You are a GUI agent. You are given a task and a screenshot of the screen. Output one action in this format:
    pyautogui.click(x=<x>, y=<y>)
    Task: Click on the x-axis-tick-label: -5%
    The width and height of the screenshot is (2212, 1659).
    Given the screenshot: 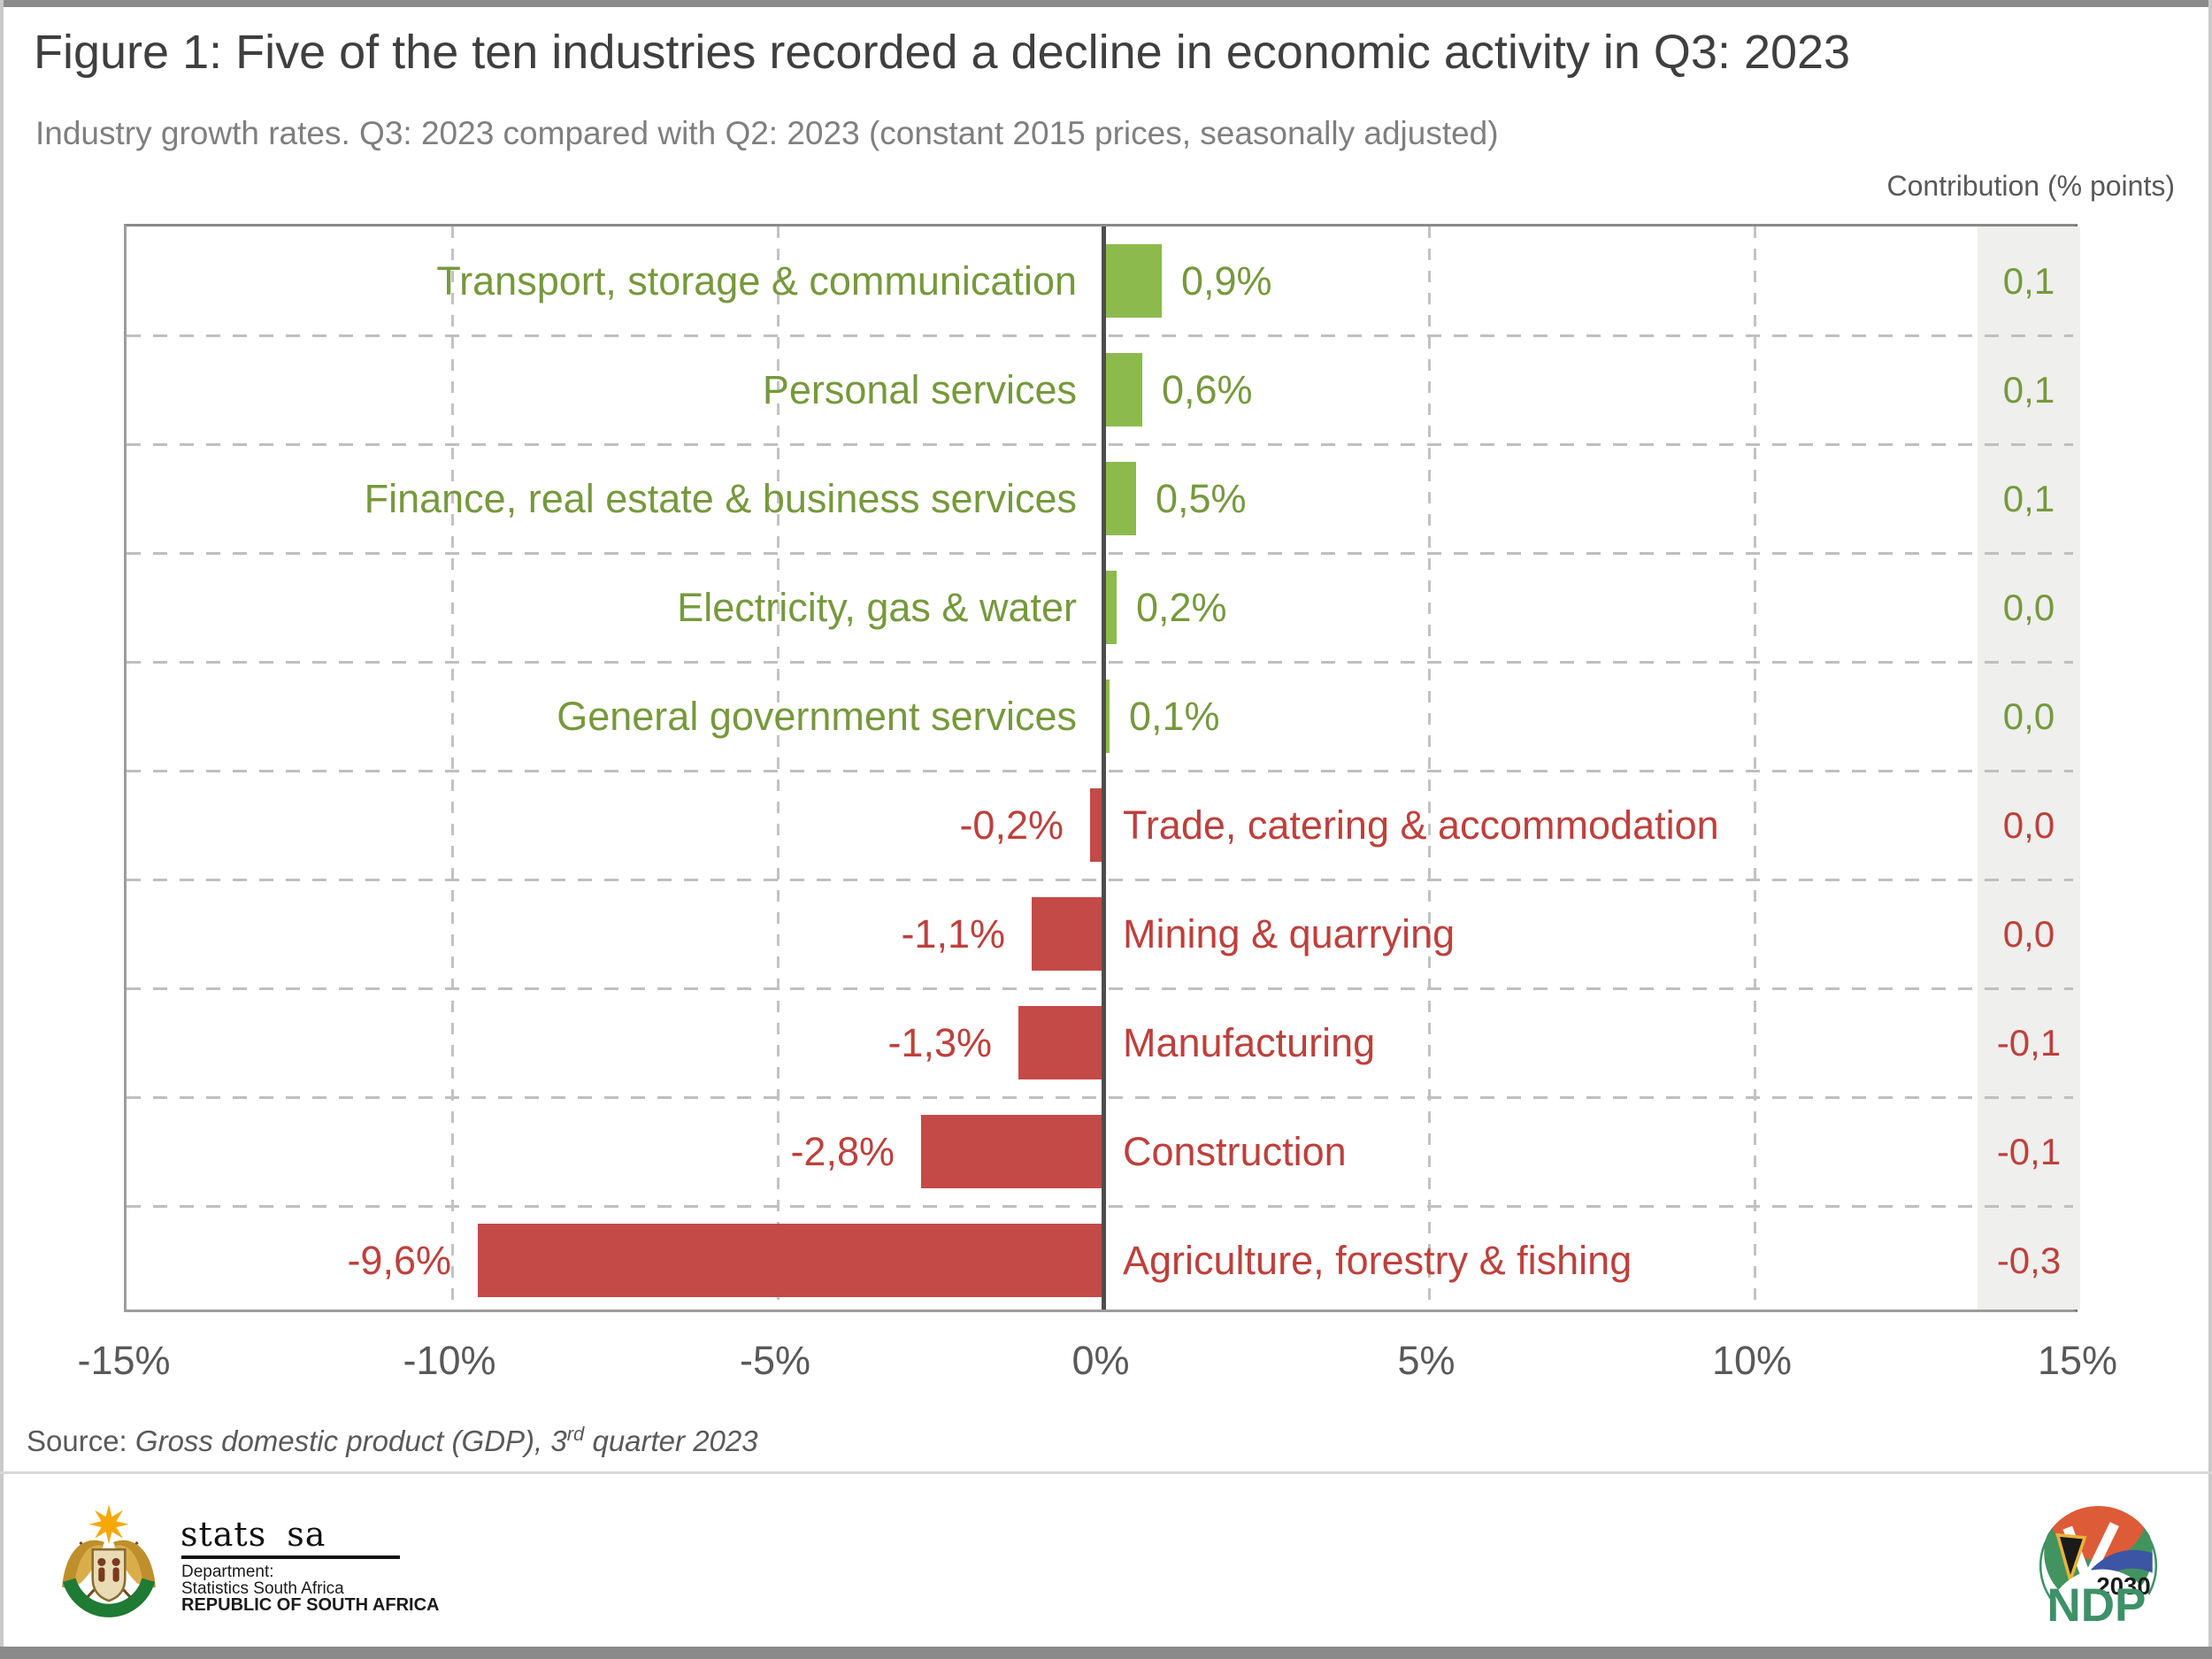 What is the action you would take?
    pyautogui.click(x=775, y=1361)
    